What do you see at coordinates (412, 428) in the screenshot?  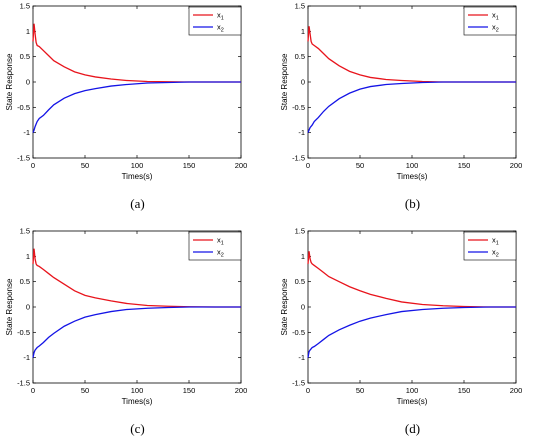 I see `panel-caption: (d)` at bounding box center [412, 428].